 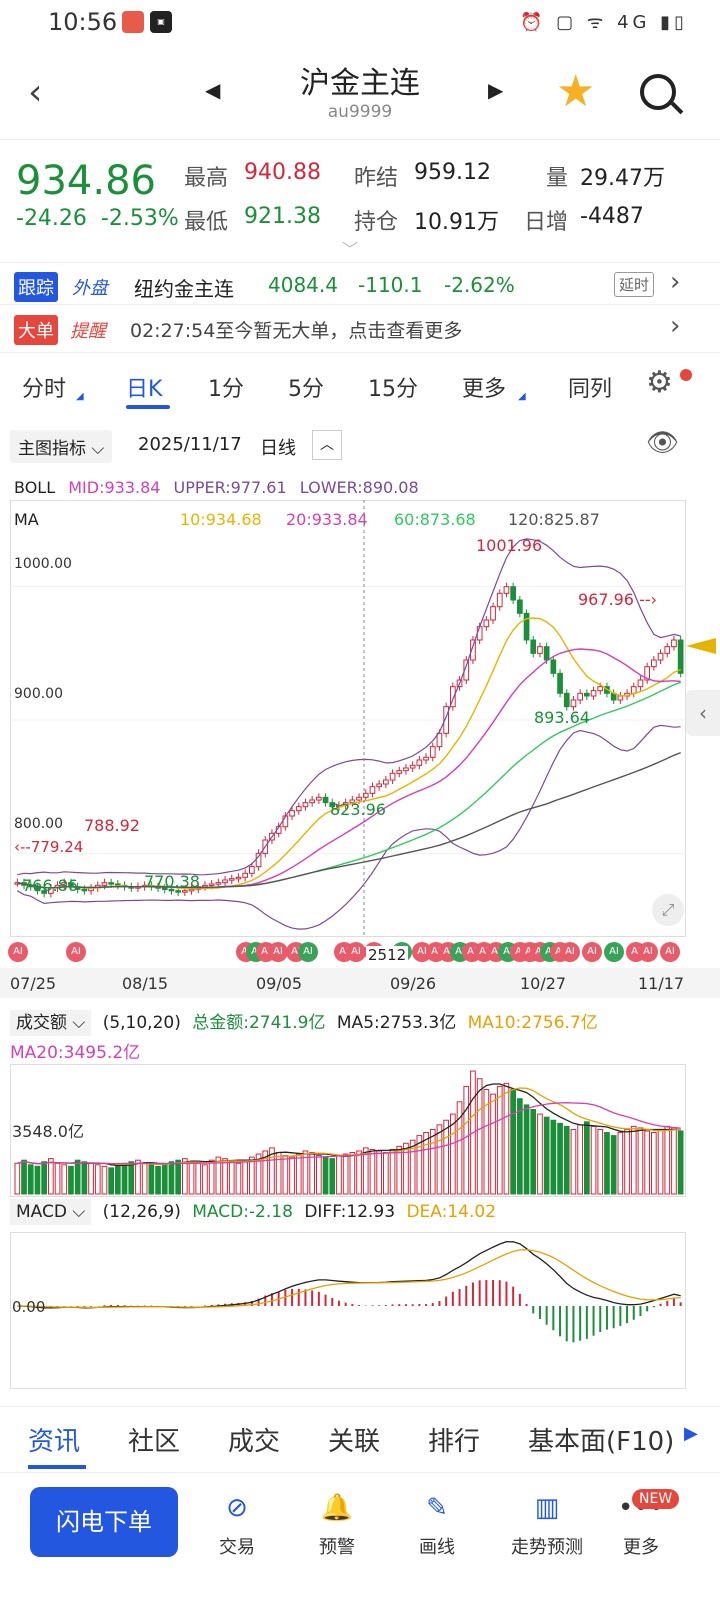 I want to click on turnover-chart, so click(x=350, y=1131).